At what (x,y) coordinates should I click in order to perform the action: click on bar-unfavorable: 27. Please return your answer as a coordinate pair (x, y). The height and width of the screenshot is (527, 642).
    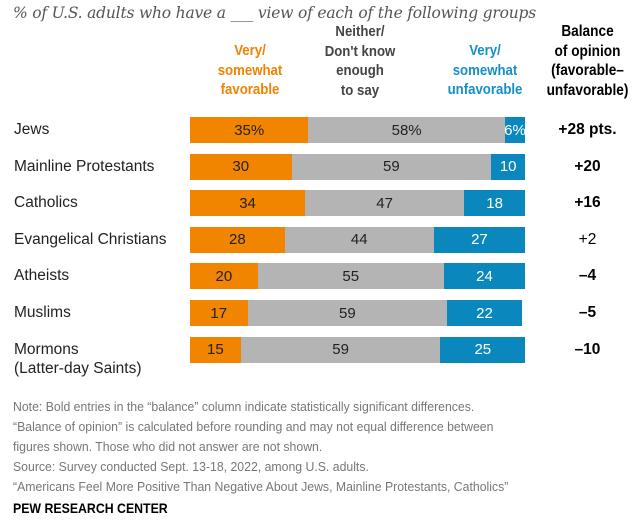
    Looking at the image, I should click on (479, 239).